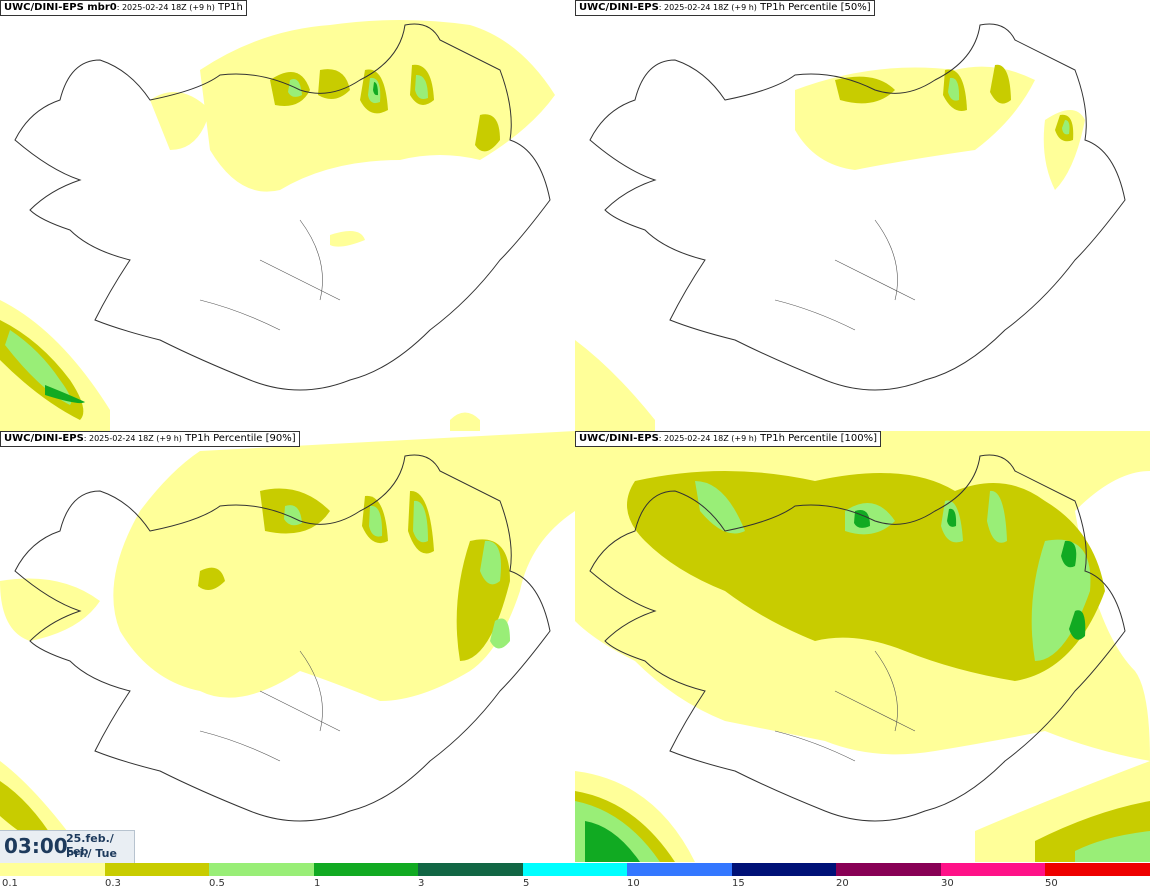 This screenshot has width=1150, height=891. Describe the element at coordinates (228, 7) in the screenshot. I see `field-name: TP1h` at that location.